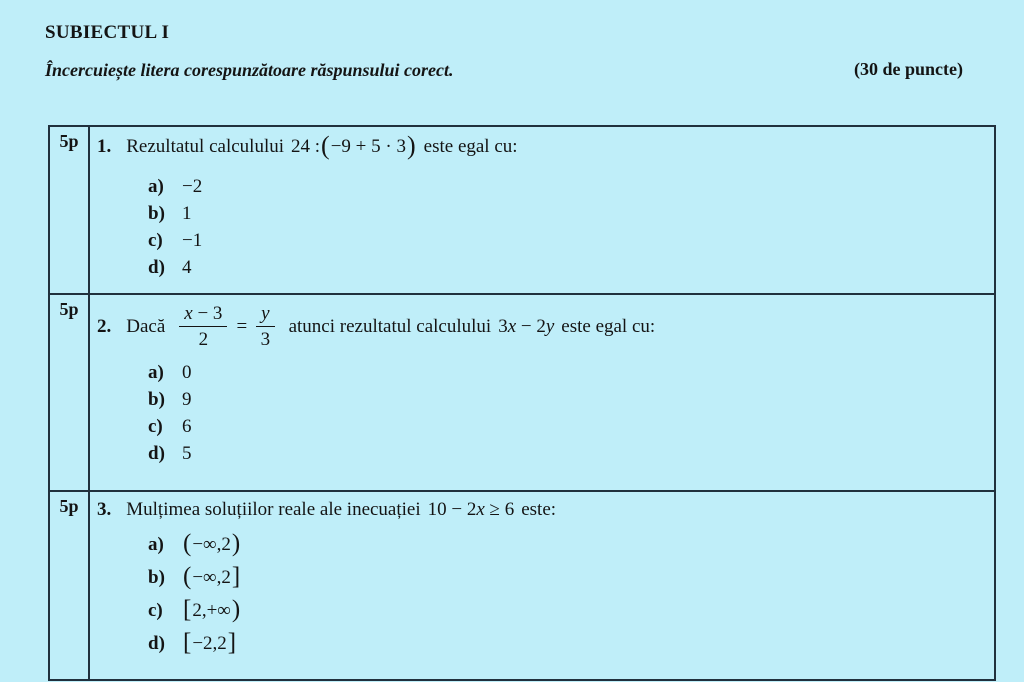 This screenshot has height=682, width=1024. I want to click on option-value: −2, so click(192, 186).